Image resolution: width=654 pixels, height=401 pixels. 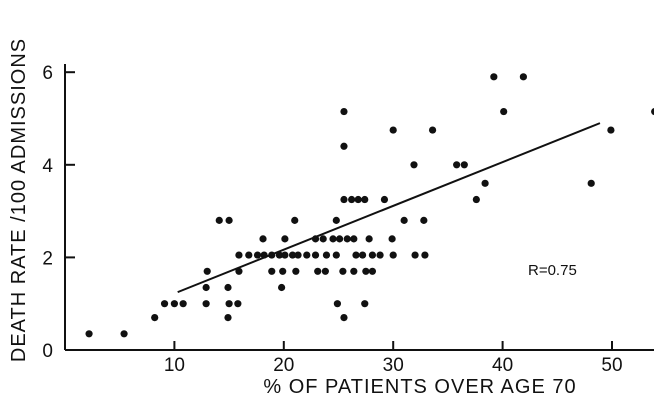 What do you see at coordinates (393, 365) in the screenshot?
I see `x-tick-label: 30` at bounding box center [393, 365].